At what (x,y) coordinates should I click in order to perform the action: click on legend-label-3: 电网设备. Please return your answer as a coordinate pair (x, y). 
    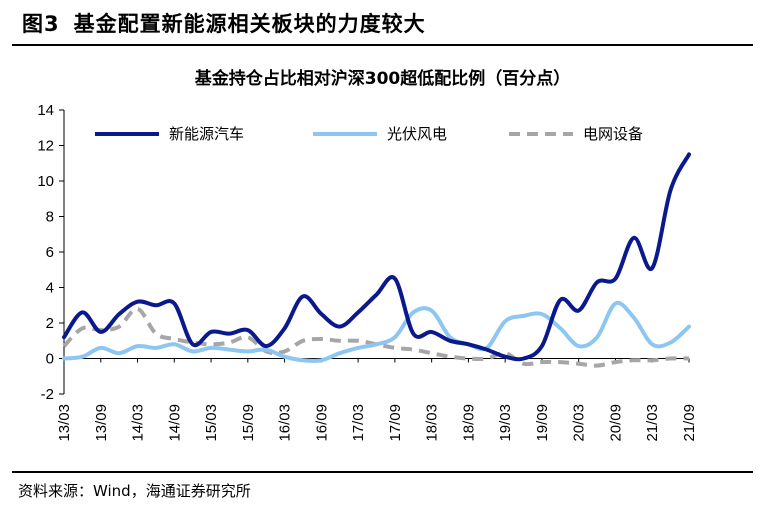
    Looking at the image, I should click on (613, 134).